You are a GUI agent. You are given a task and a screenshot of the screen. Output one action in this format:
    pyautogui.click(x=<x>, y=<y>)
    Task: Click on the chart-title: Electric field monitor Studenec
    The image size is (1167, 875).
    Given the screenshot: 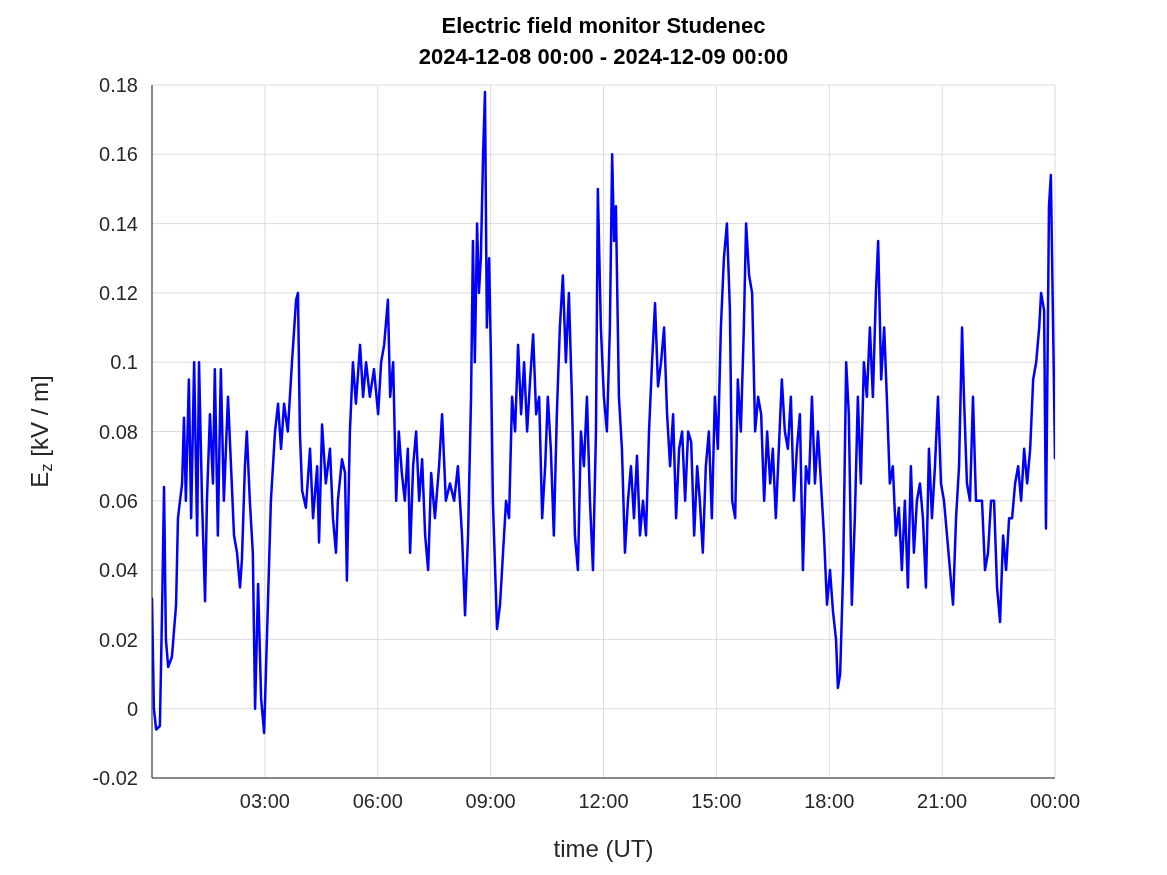 What is the action you would take?
    pyautogui.click(x=603, y=26)
    